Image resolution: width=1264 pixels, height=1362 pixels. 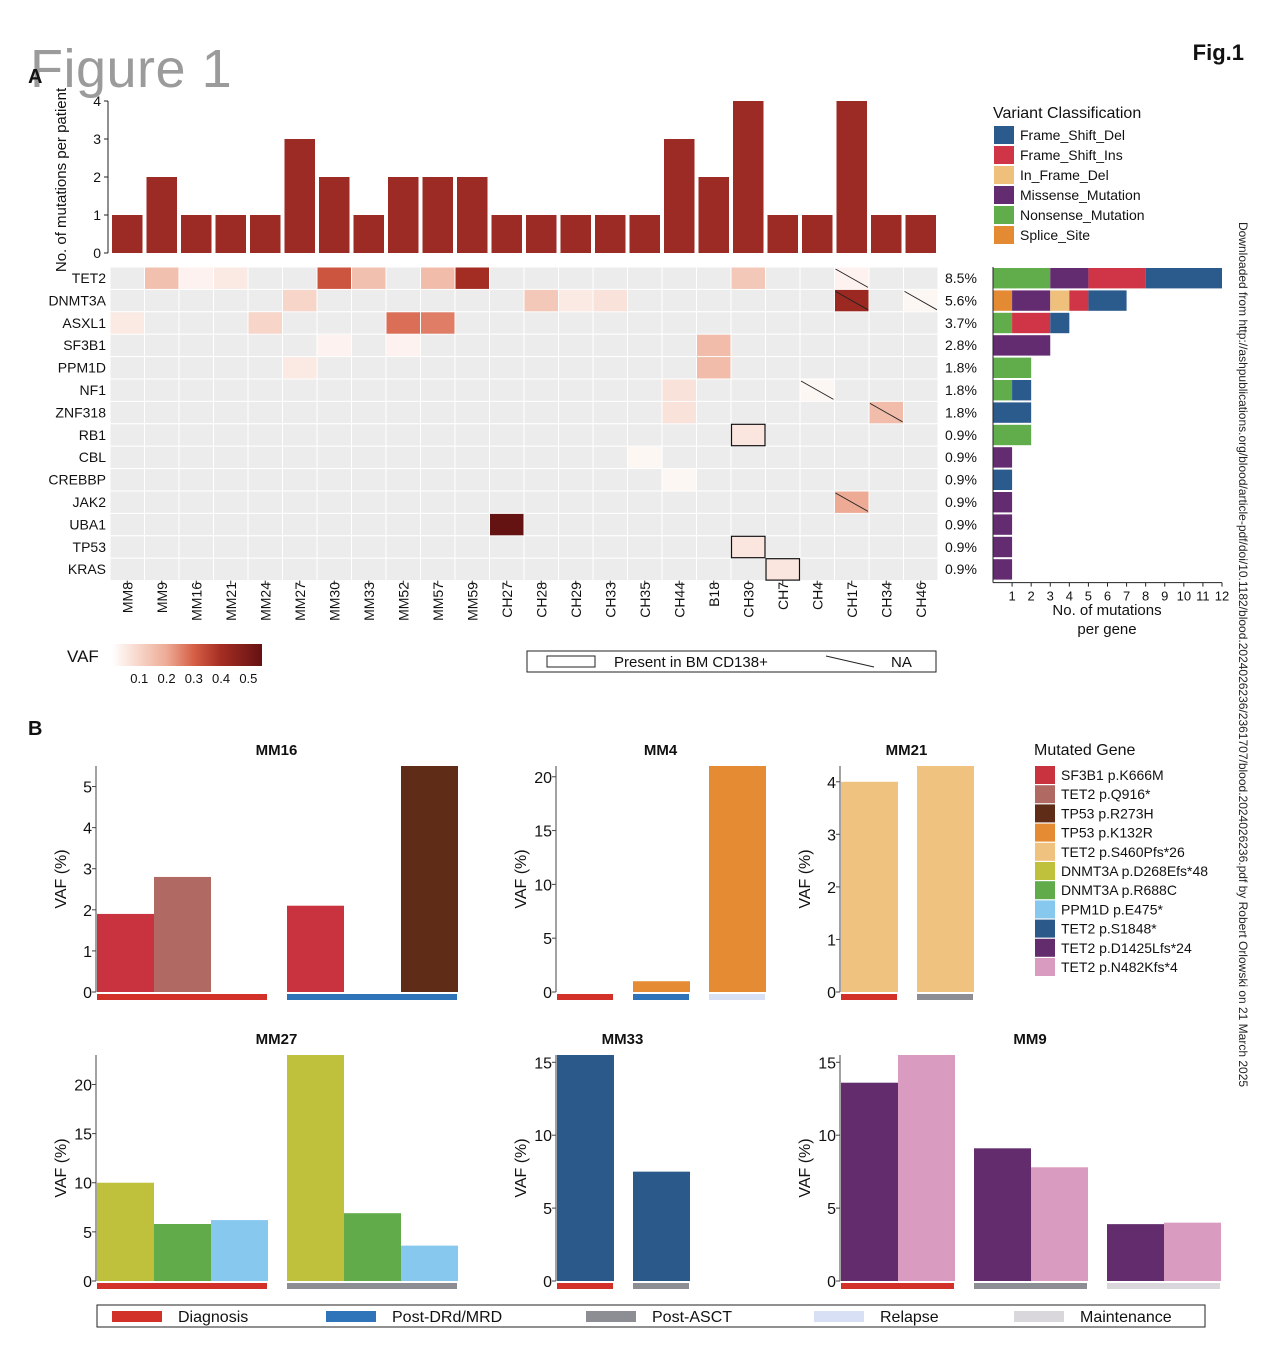 I want to click on gene-percentage: 3.7%, so click(x=961, y=323).